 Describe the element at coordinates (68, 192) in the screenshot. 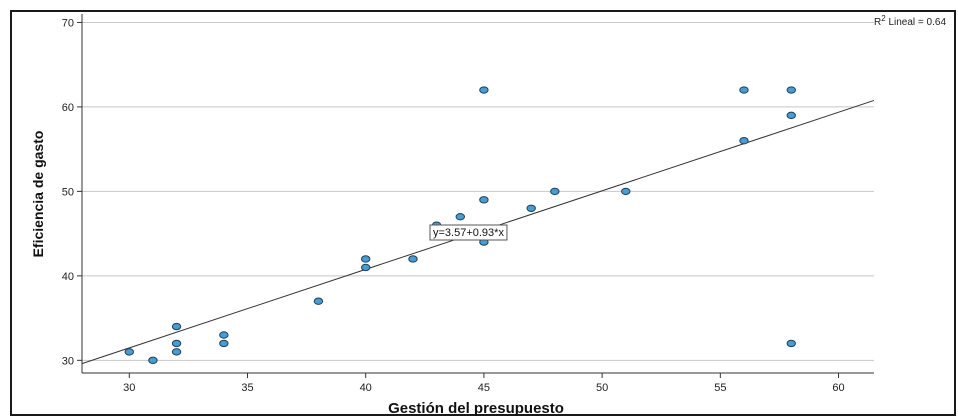

I see `y-tick-label-50: 50` at that location.